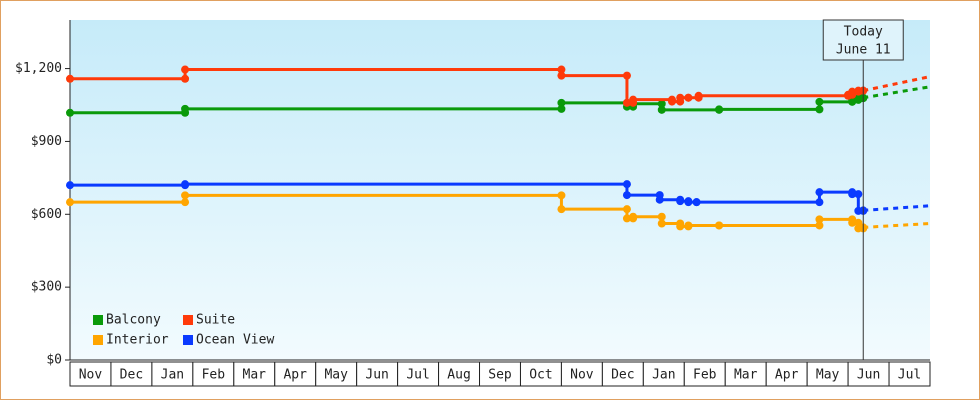 The height and width of the screenshot is (400, 980). What do you see at coordinates (137, 340) in the screenshot?
I see `legend-label: Interior` at bounding box center [137, 340].